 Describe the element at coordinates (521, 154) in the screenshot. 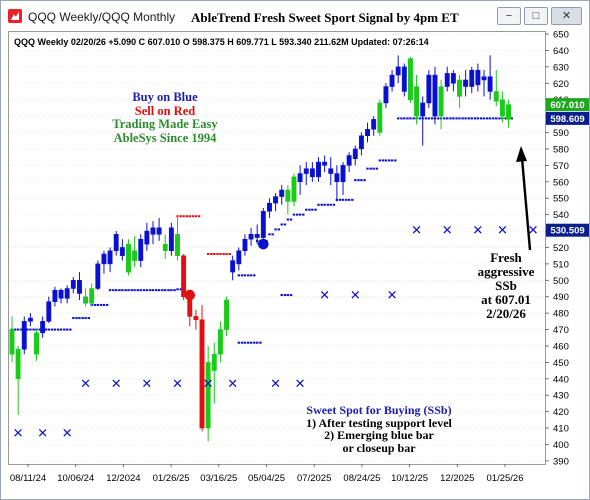

I see `arrow-head` at that location.